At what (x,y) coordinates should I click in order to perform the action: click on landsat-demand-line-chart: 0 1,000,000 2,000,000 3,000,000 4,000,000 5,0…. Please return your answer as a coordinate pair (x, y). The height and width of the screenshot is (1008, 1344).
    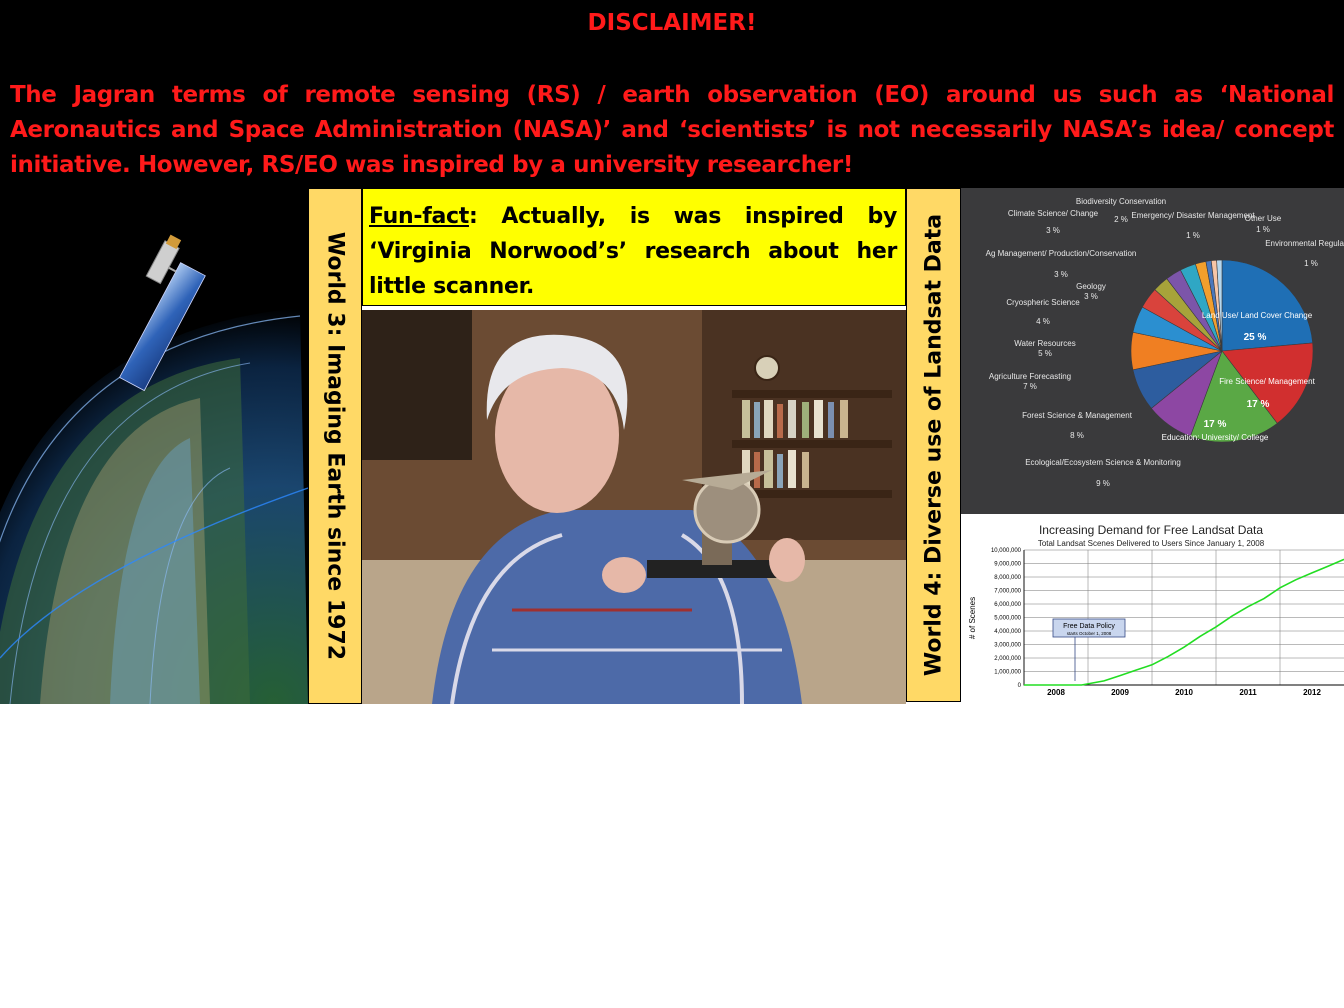
    Looking at the image, I should click on (1167, 622).